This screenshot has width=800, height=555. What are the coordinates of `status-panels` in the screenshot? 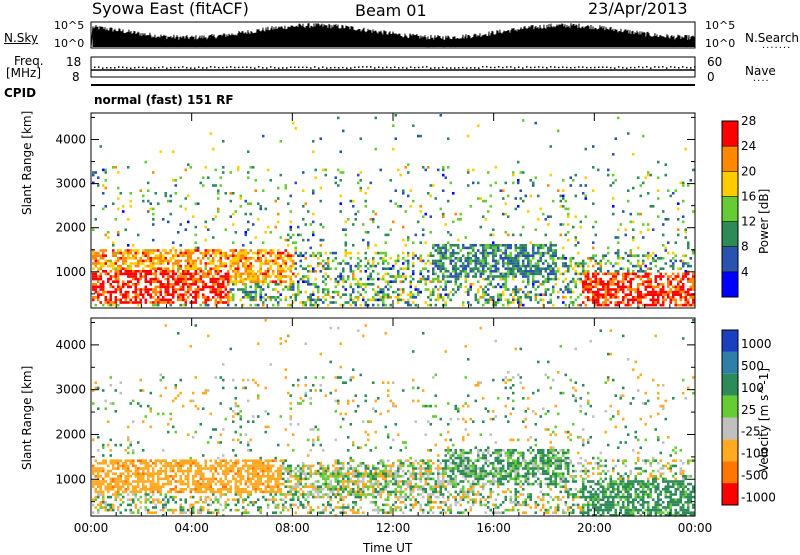 It's located at (393, 53).